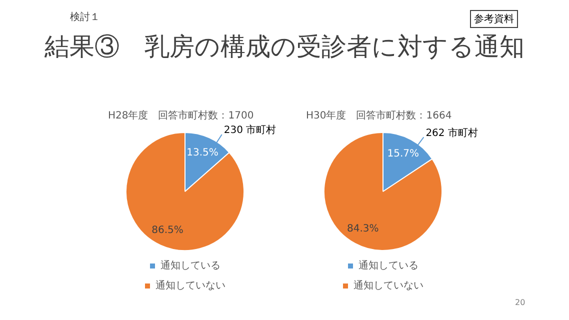 This screenshot has width=569, height=320. Describe the element at coordinates (494, 19) in the screenshot. I see `text: 参考資料` at that location.